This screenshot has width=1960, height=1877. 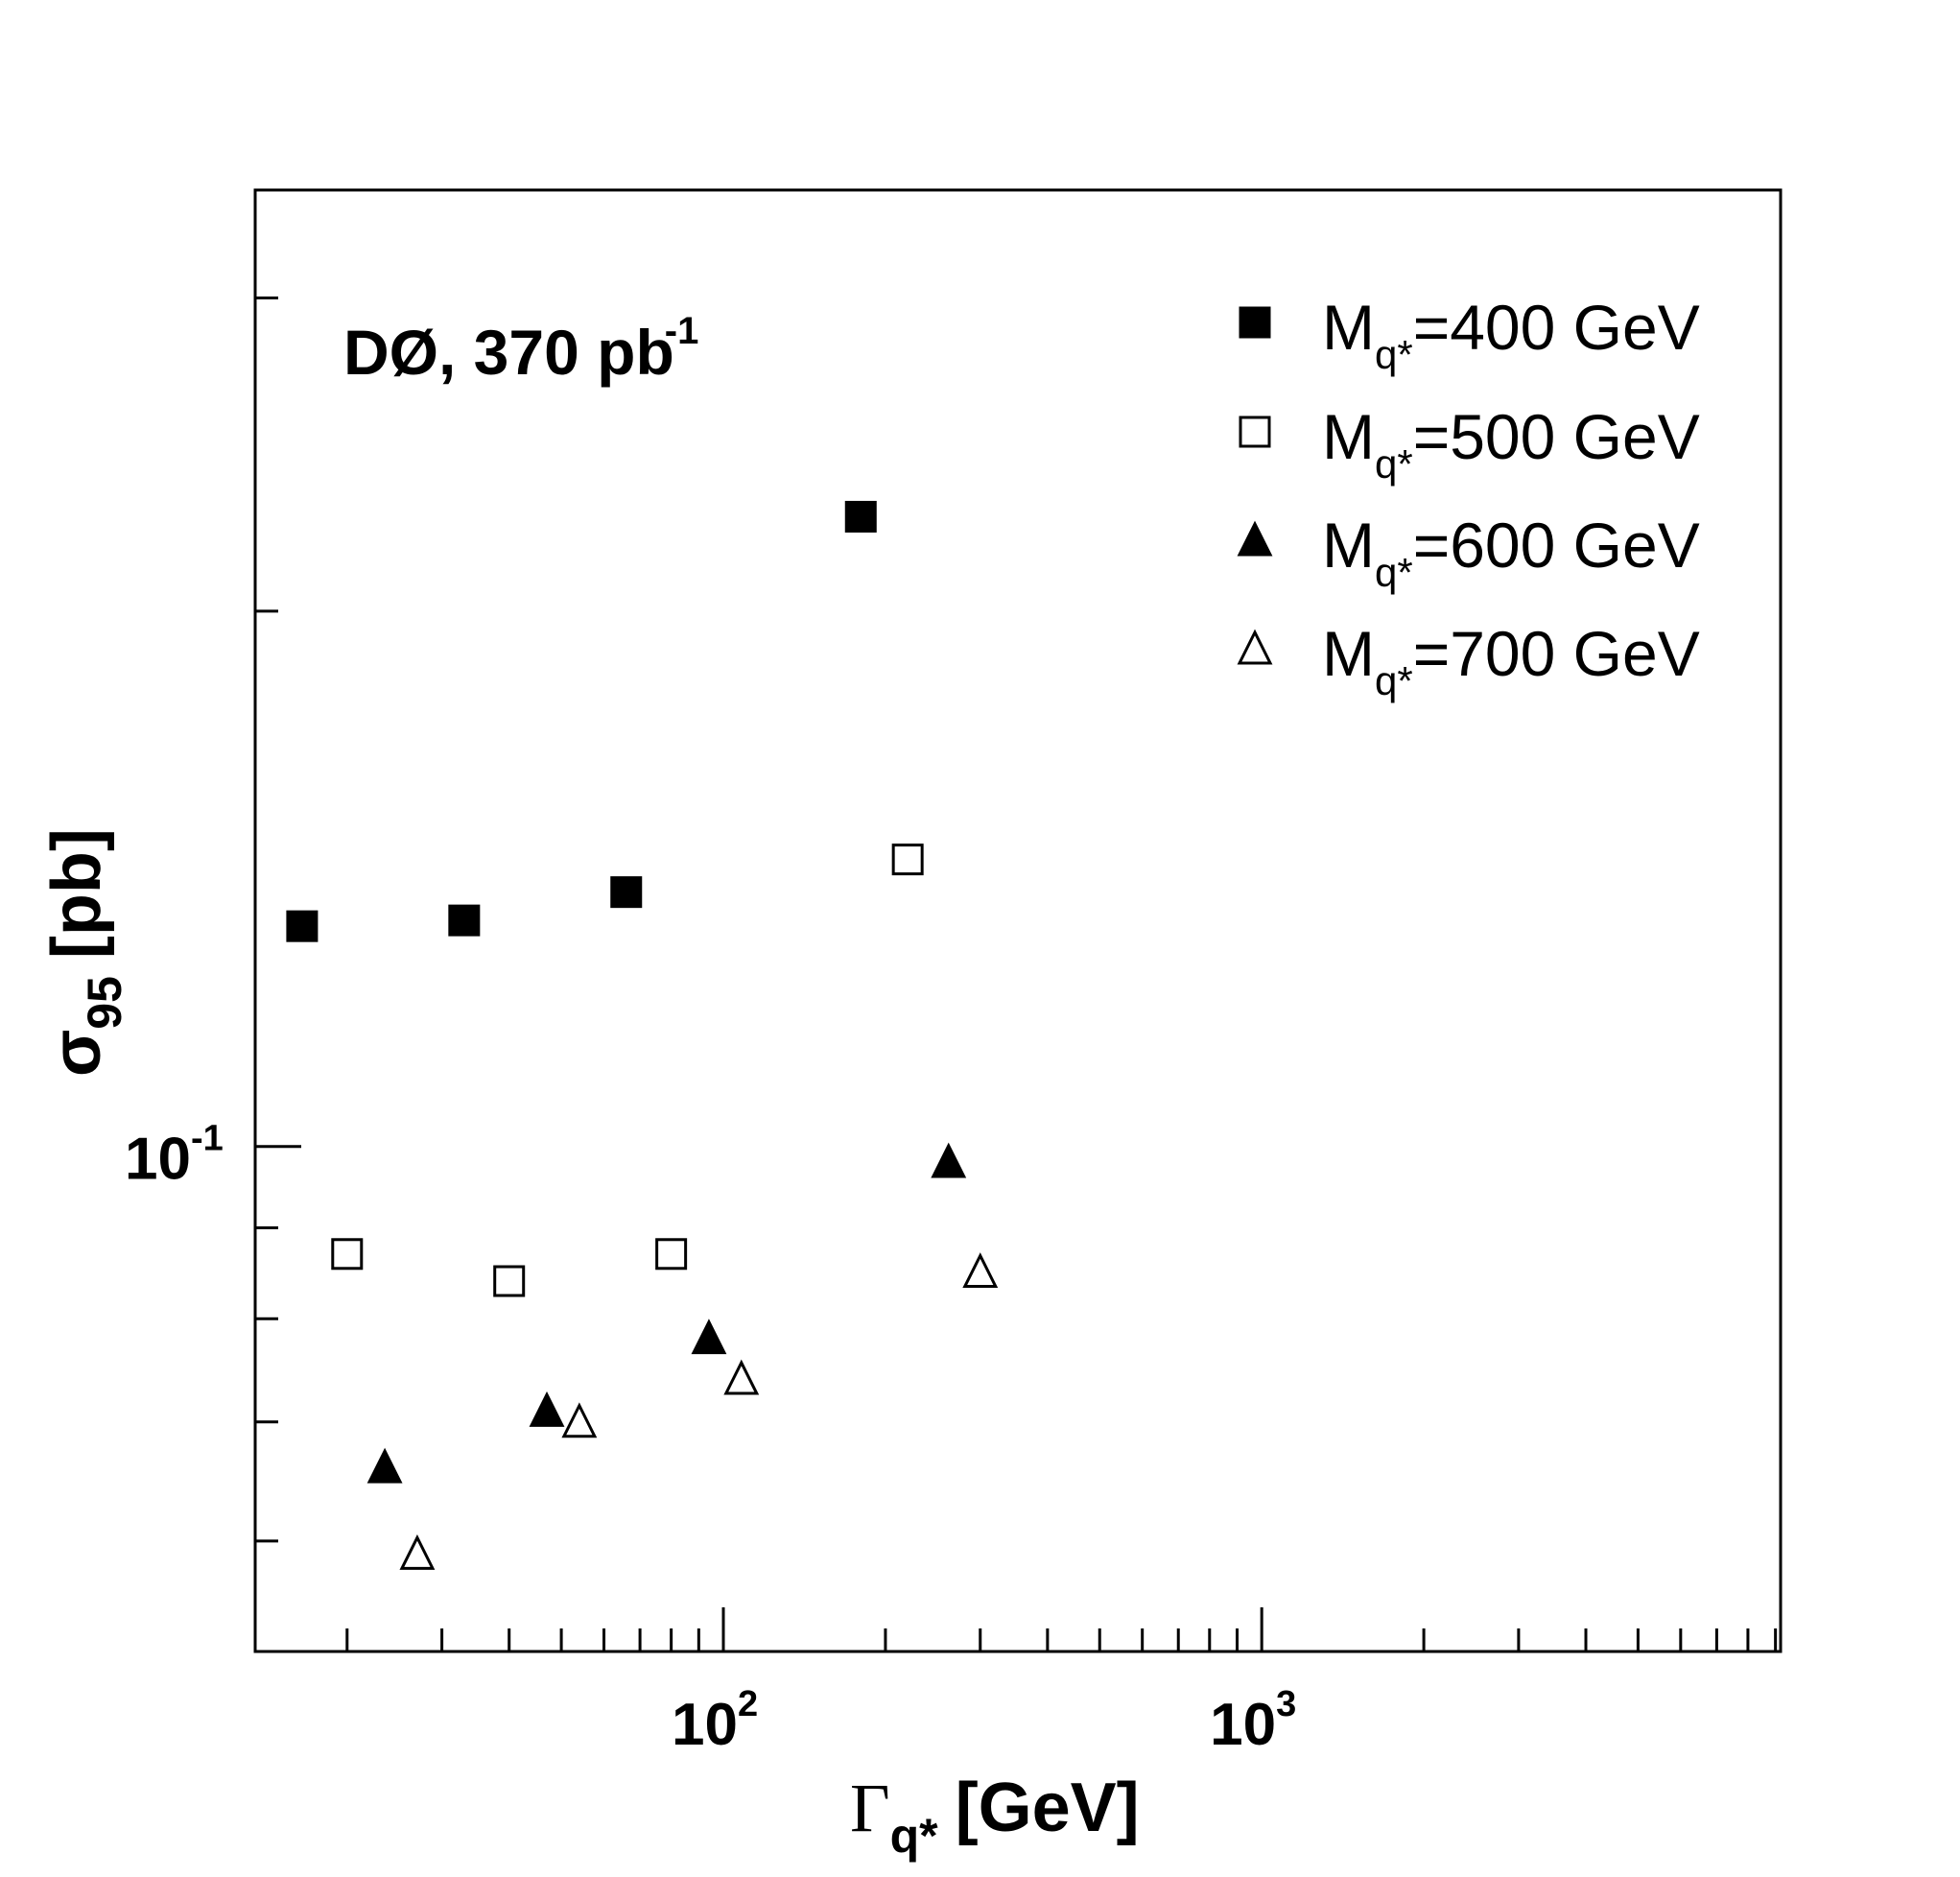 I want to click on y-axis-label-unit: [pb], so click(x=76, y=893).